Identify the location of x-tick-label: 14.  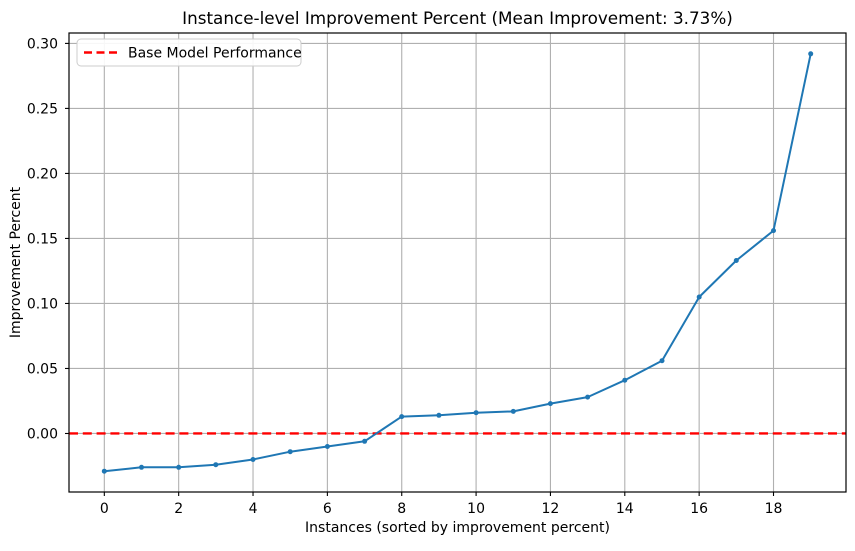
(625, 509).